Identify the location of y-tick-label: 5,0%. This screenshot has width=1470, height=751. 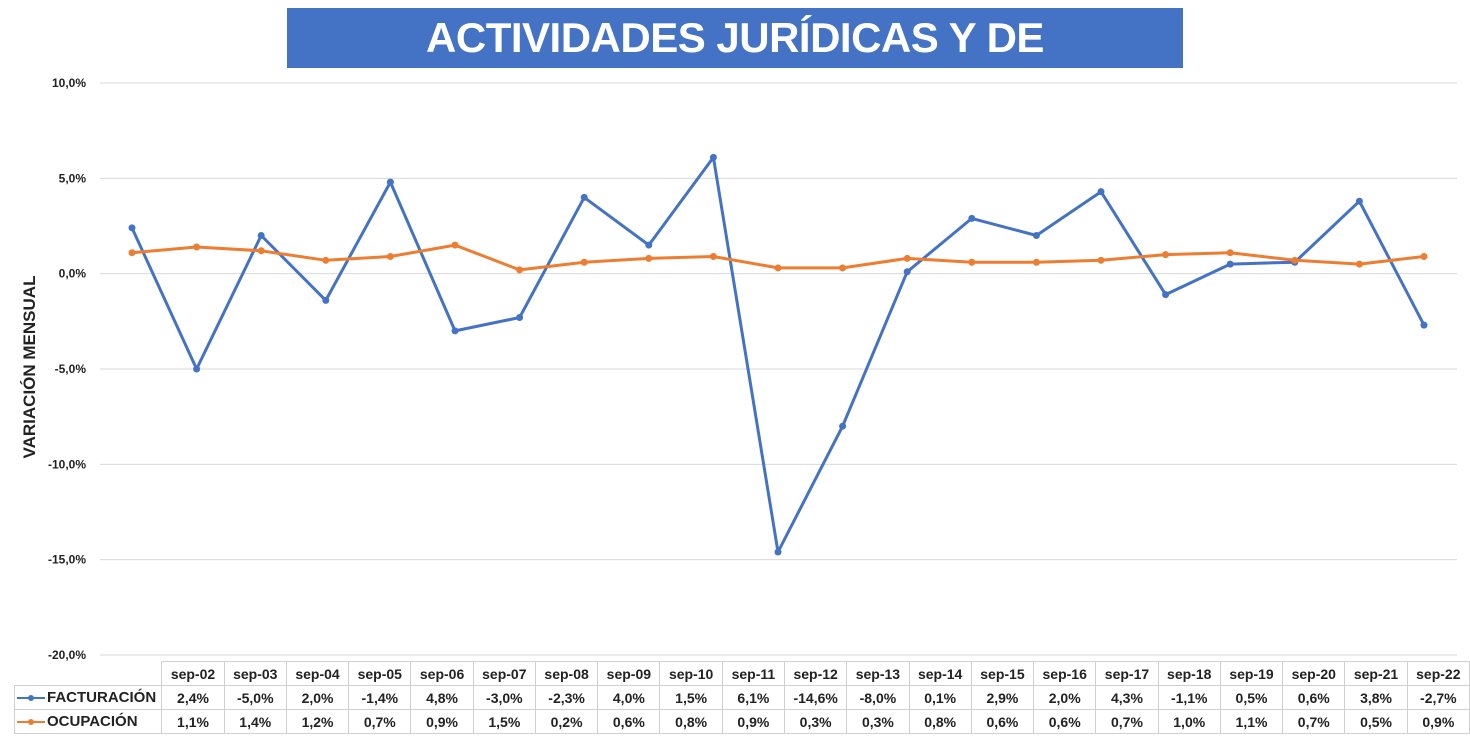
(73, 178).